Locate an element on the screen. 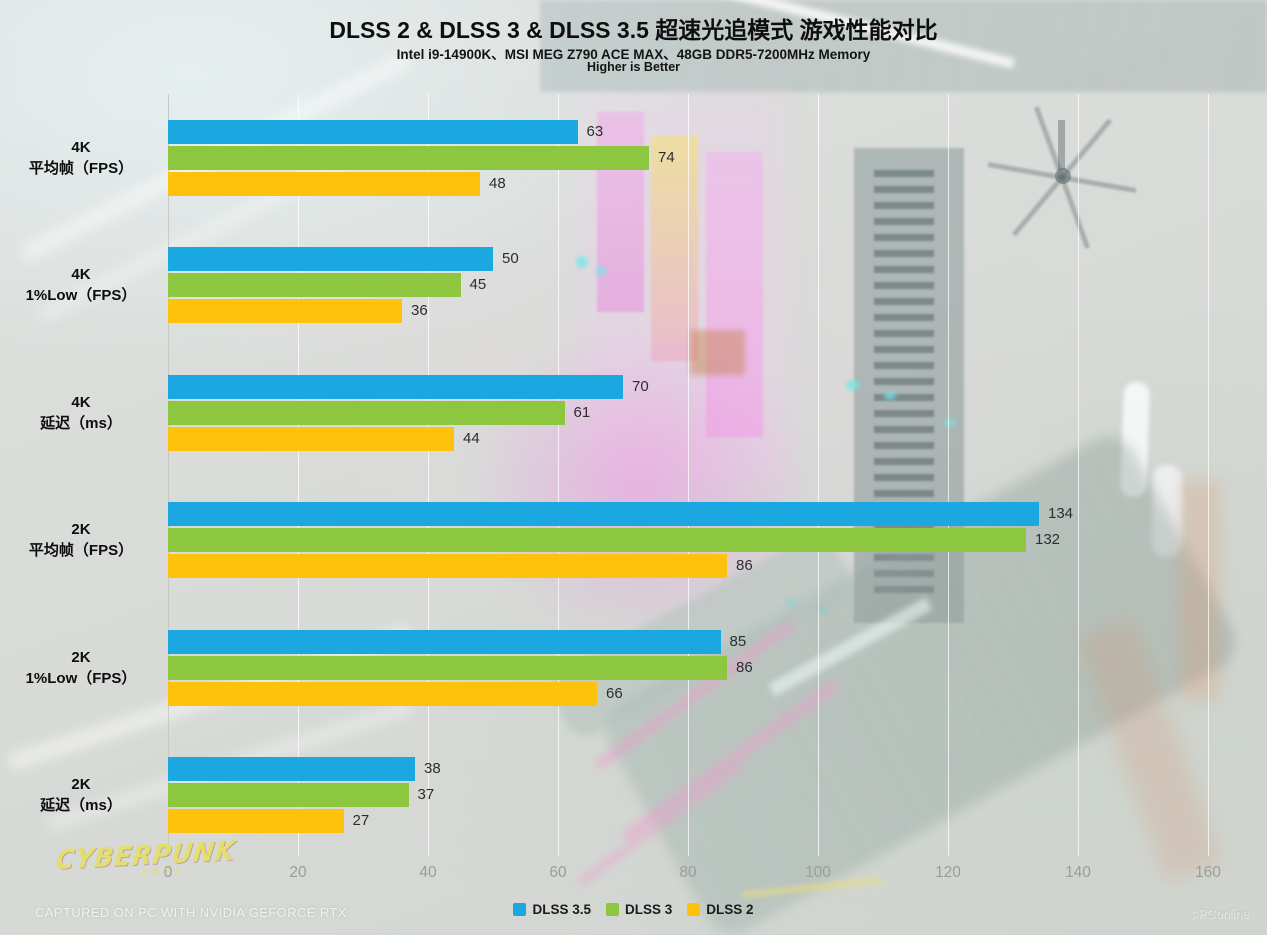 This screenshot has width=1267, height=935. x-tick-label: 80 is located at coordinates (688, 872).